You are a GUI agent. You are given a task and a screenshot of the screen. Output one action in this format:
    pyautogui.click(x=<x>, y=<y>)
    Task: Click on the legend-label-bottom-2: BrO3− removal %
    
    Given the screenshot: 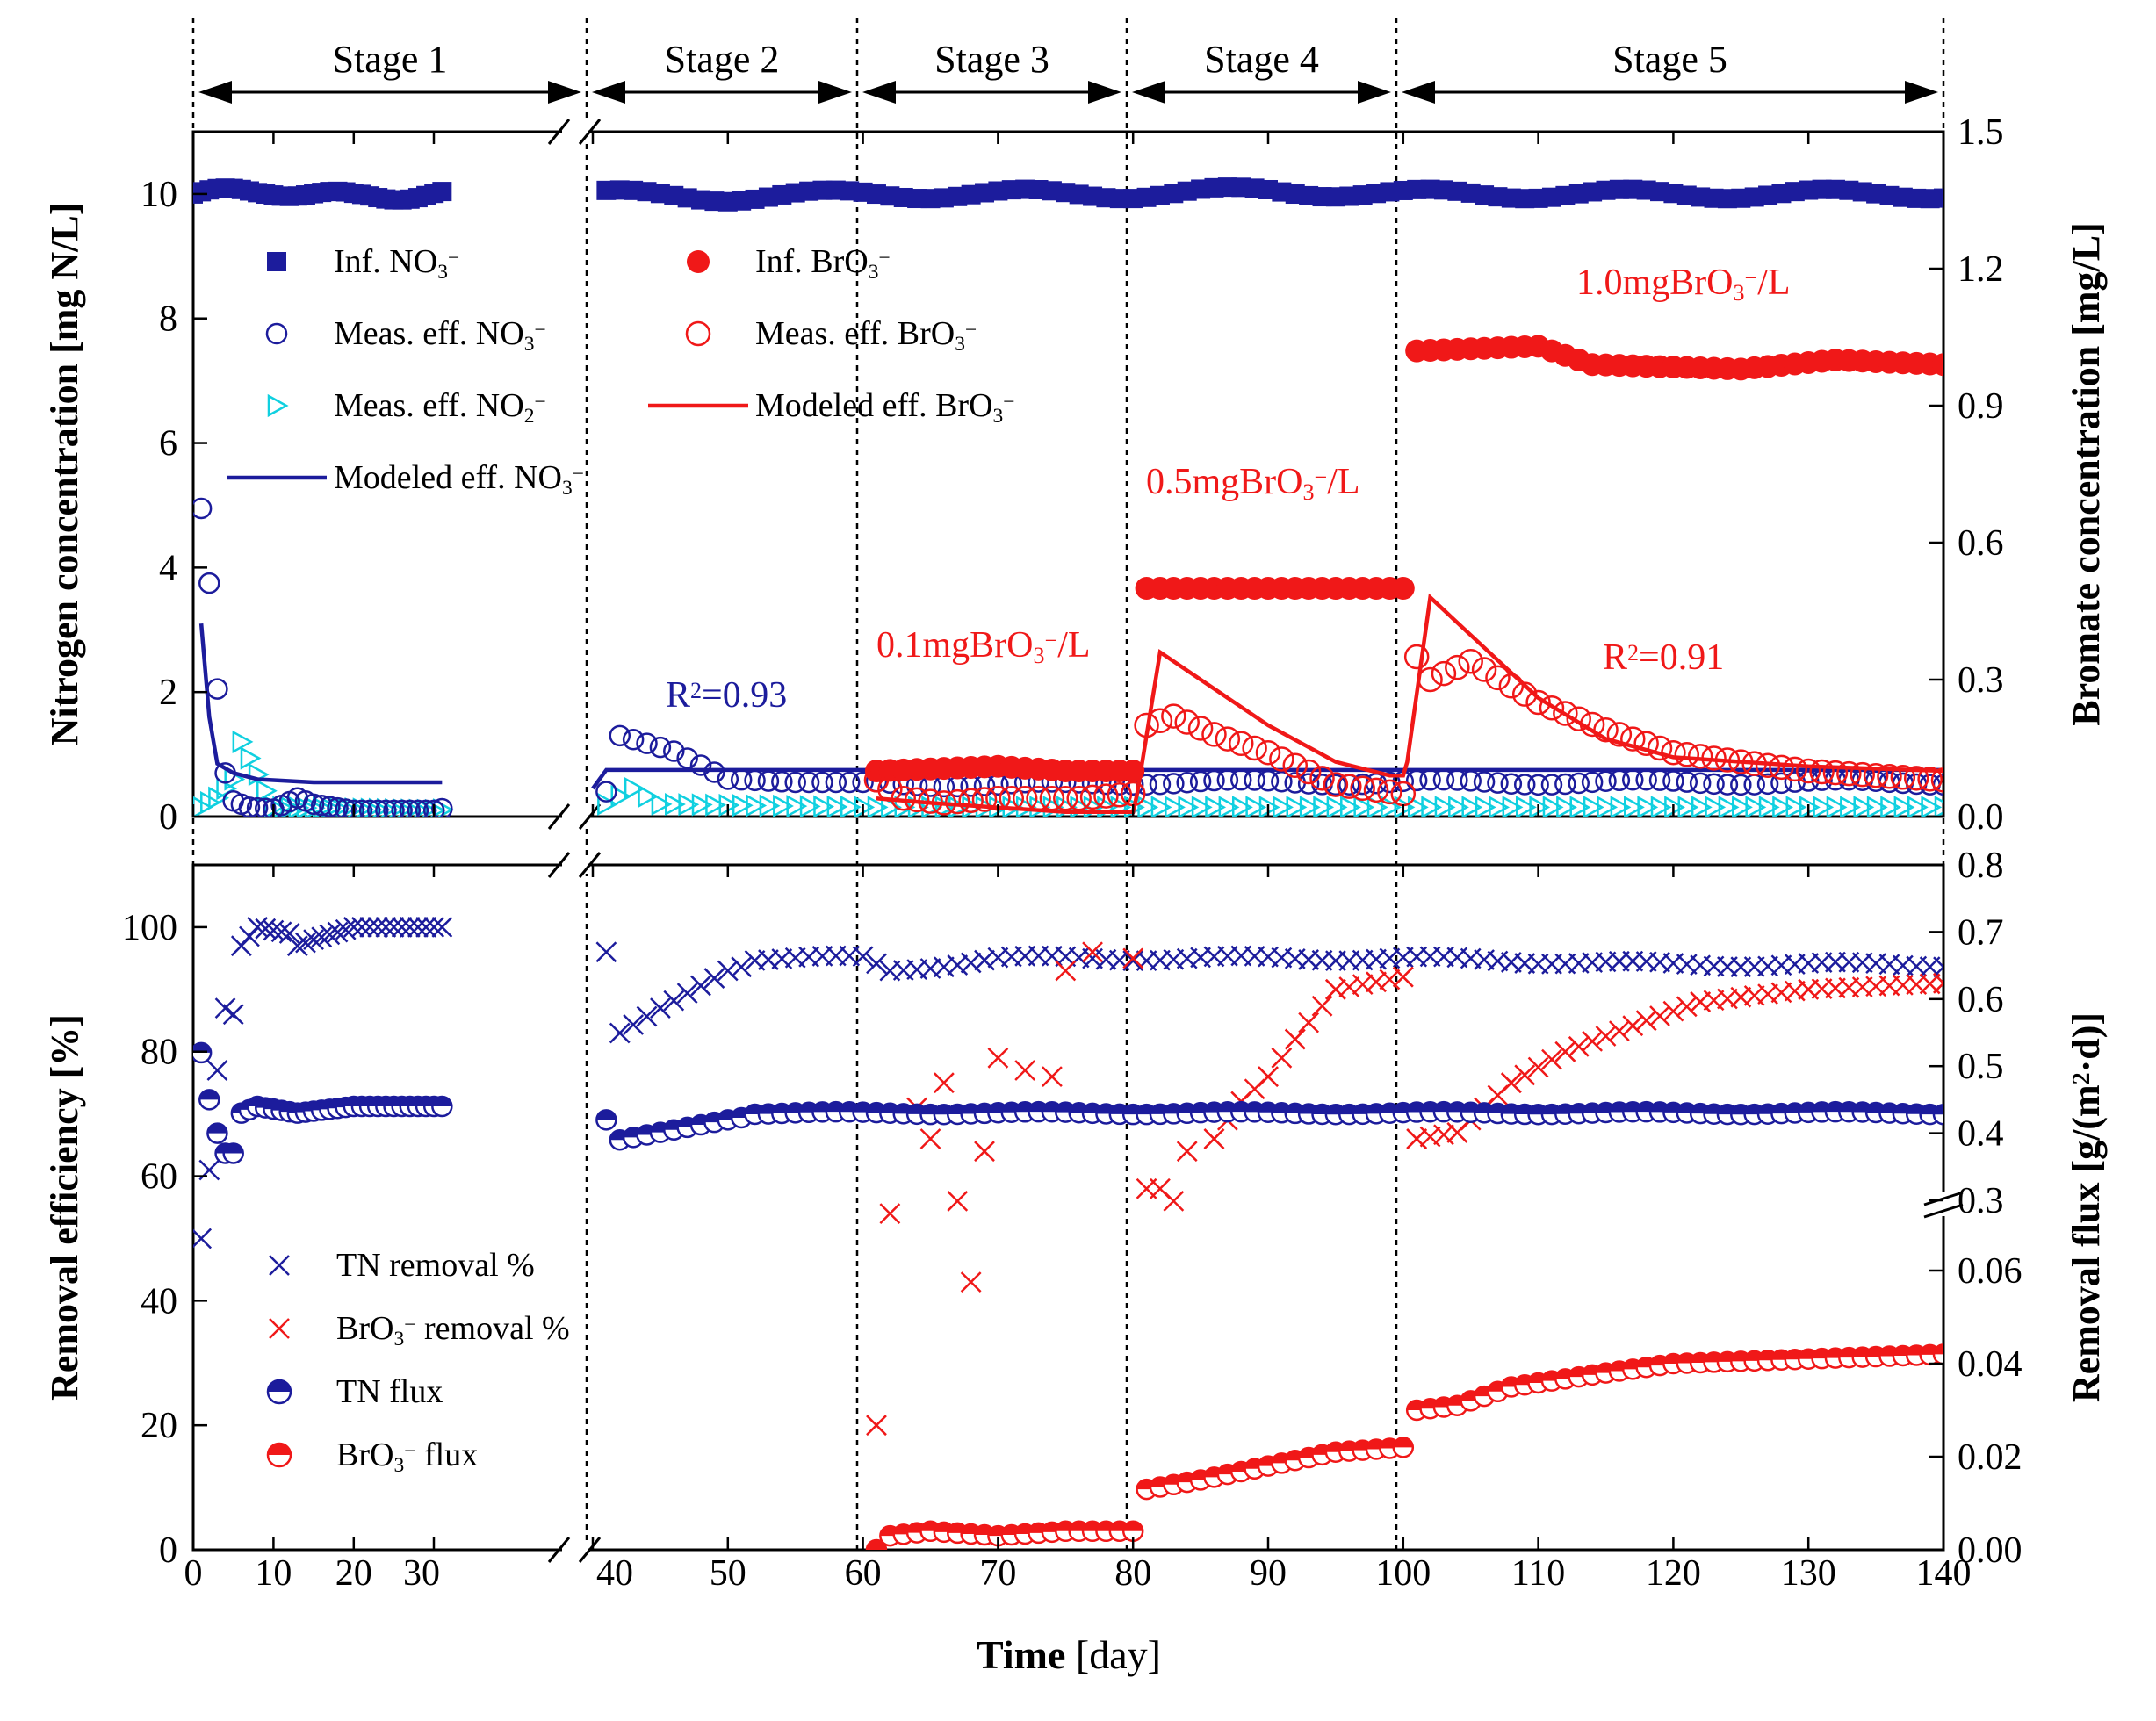 What is the action you would take?
    pyautogui.click(x=453, y=1330)
    